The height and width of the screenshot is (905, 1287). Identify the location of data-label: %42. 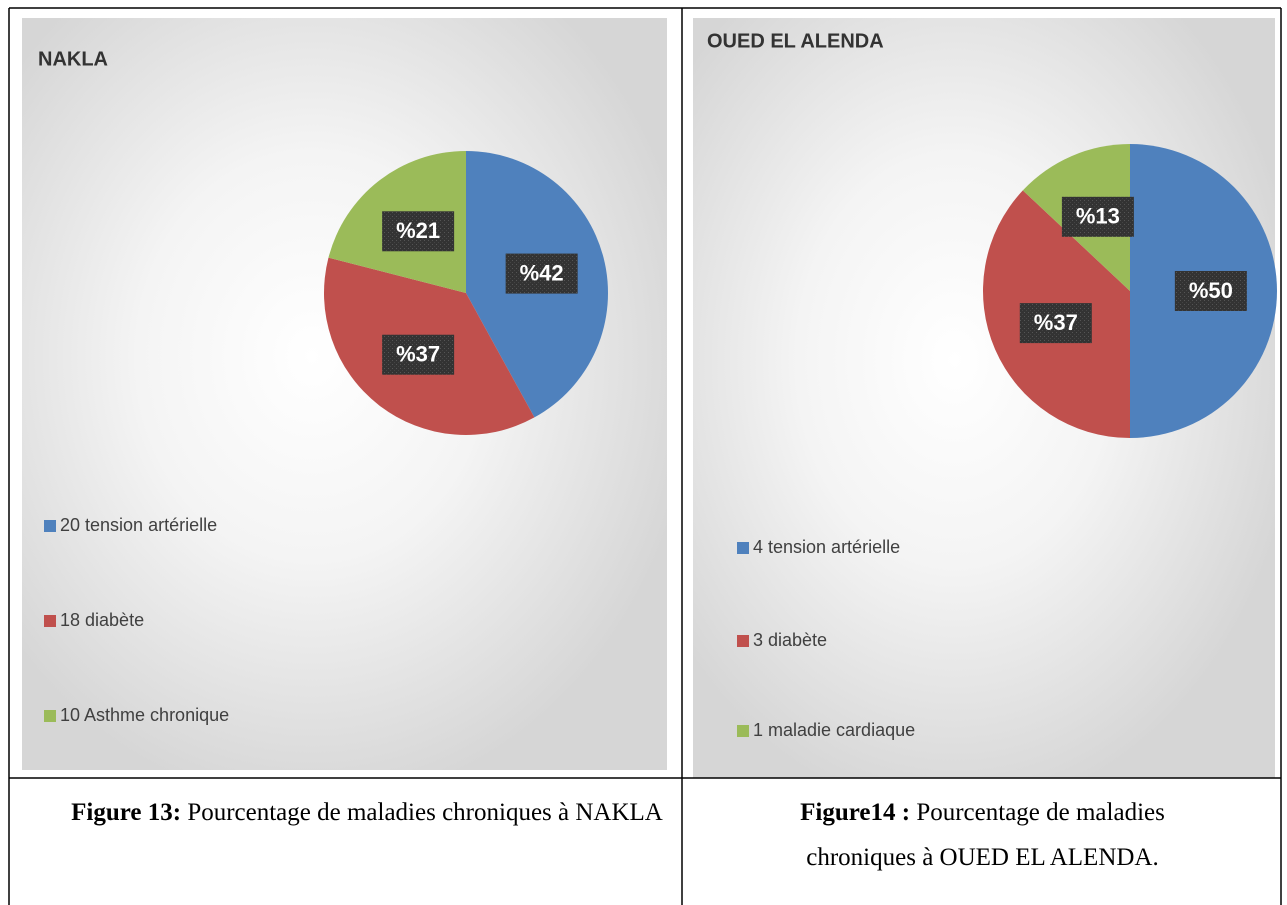
(542, 272).